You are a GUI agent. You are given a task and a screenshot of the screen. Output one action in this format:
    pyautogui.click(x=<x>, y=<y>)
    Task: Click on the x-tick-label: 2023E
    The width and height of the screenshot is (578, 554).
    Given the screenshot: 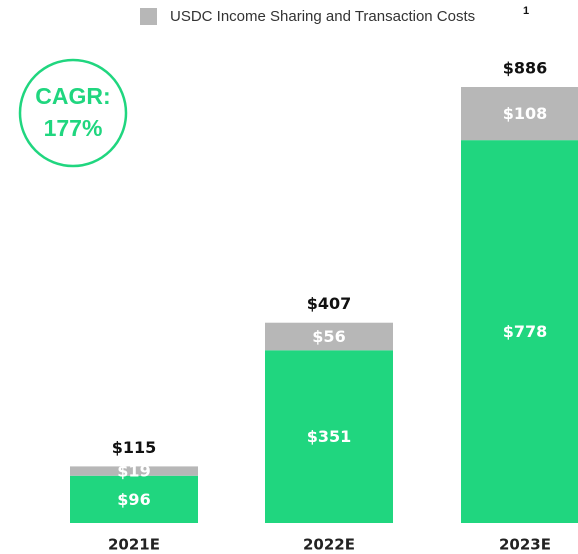 What is the action you would take?
    pyautogui.click(x=525, y=545)
    